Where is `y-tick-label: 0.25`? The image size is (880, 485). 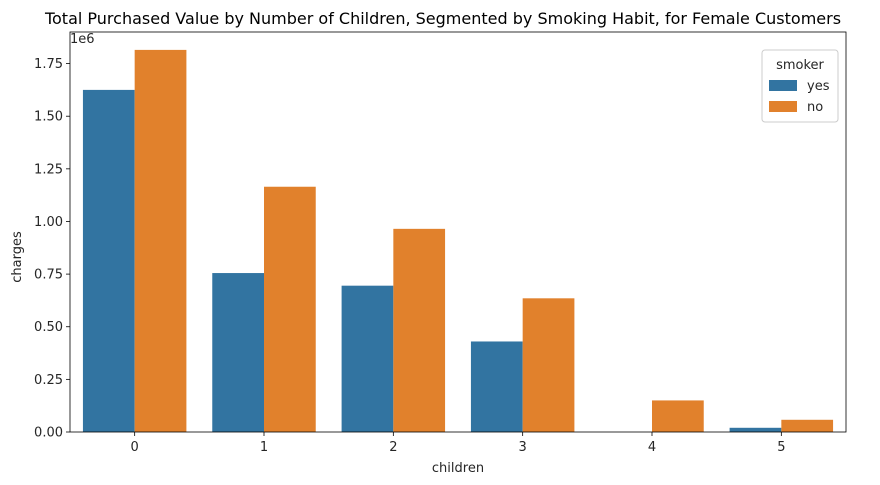 y-tick-label: 0.25 is located at coordinates (48, 380).